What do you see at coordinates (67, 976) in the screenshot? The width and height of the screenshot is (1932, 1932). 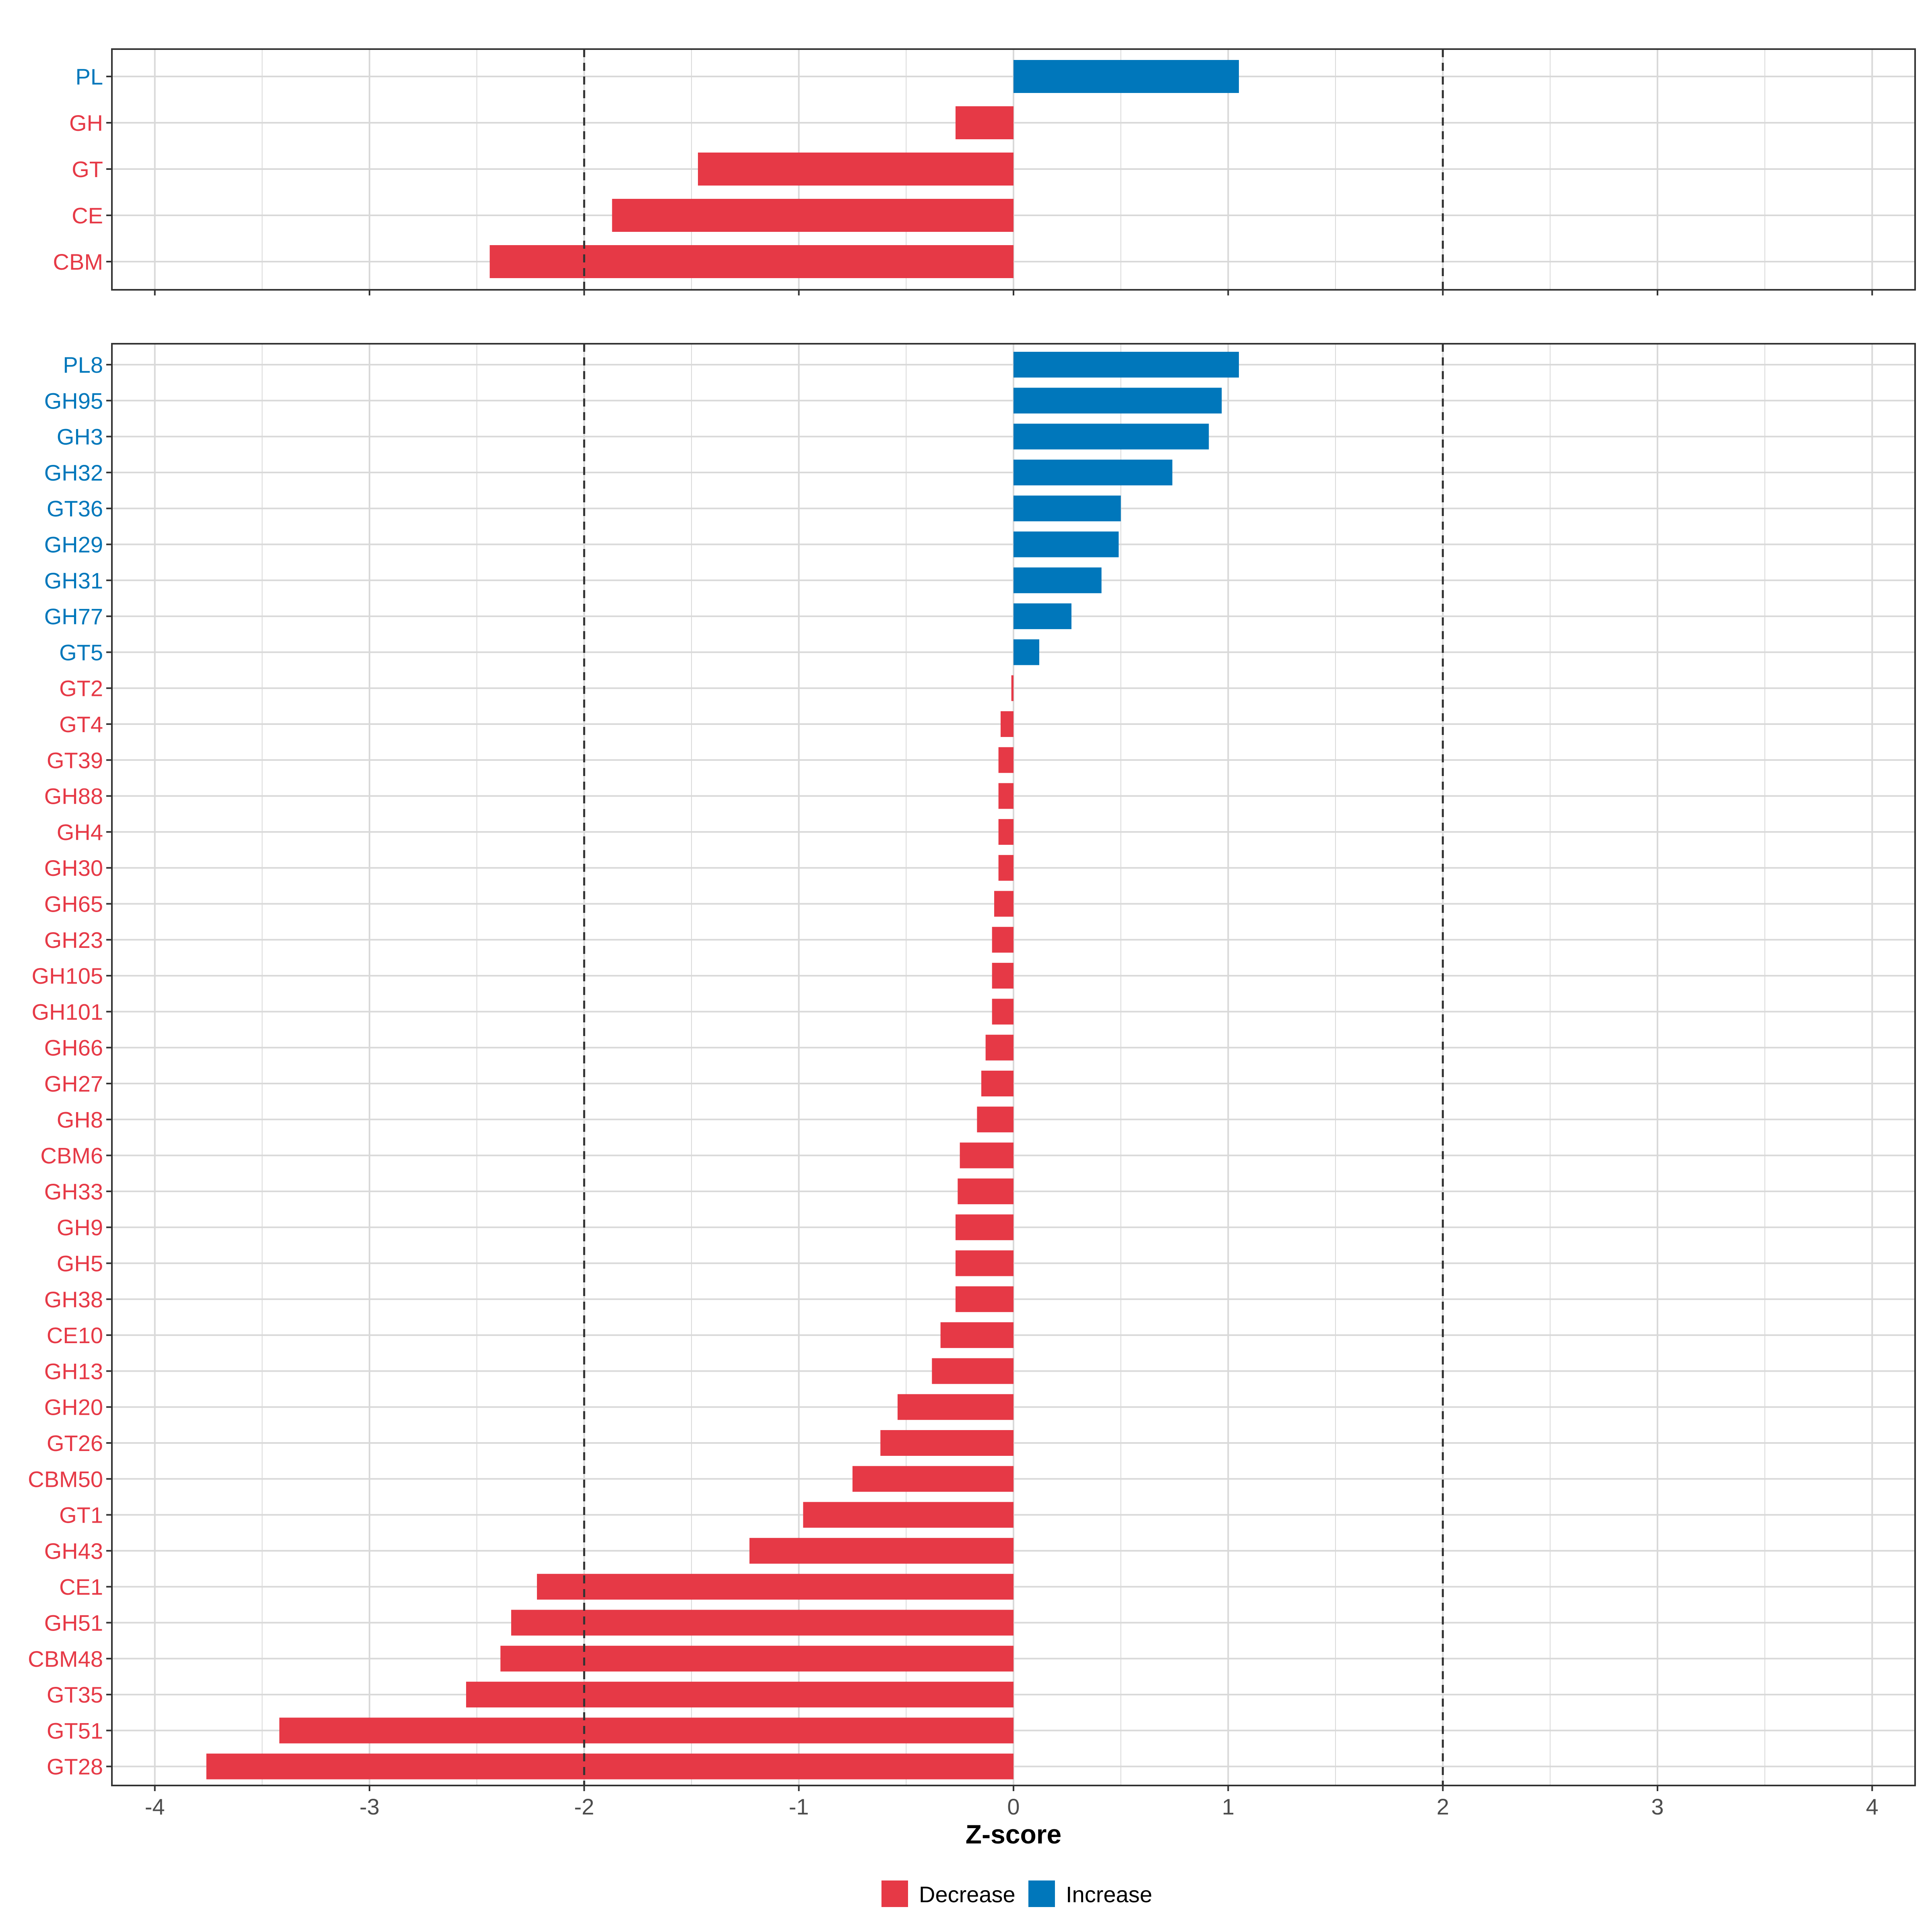 I see `category-label: GH105` at bounding box center [67, 976].